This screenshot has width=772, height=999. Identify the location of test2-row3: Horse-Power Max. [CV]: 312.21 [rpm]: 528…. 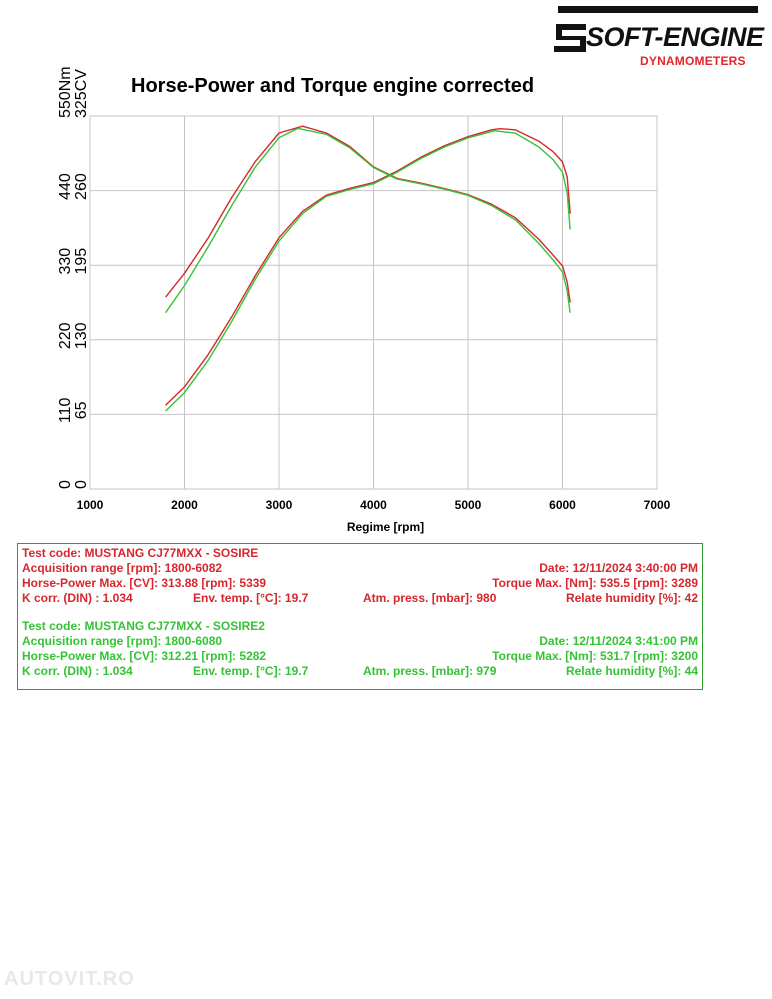
(360, 656).